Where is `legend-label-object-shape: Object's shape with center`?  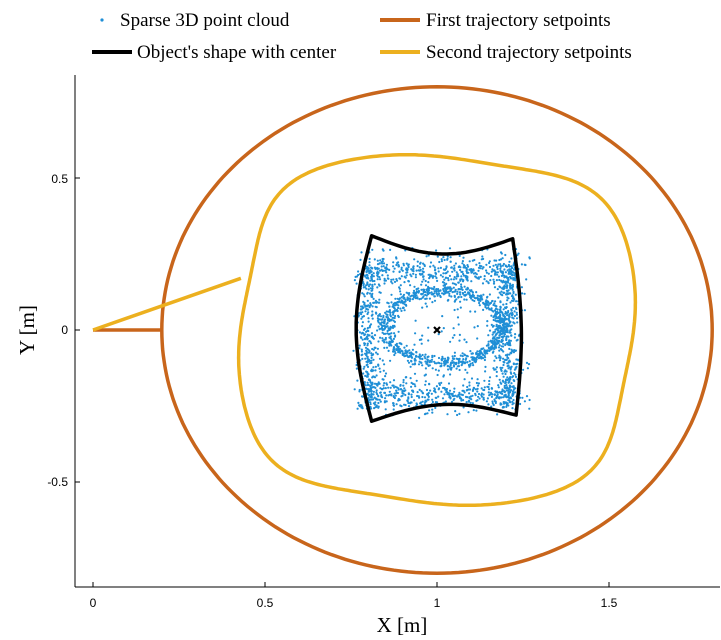 legend-label-object-shape: Object's shape with center is located at coordinates (237, 52).